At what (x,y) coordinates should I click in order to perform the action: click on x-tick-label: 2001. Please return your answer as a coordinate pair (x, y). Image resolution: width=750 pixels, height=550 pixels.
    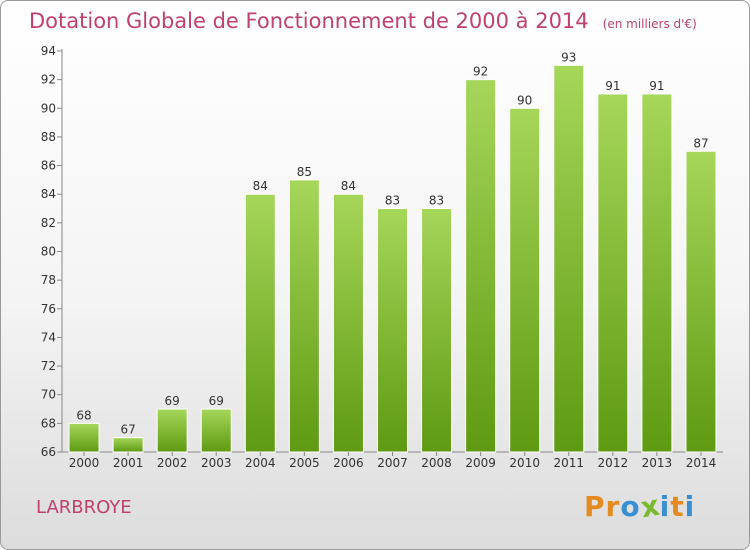
    Looking at the image, I should click on (128, 463).